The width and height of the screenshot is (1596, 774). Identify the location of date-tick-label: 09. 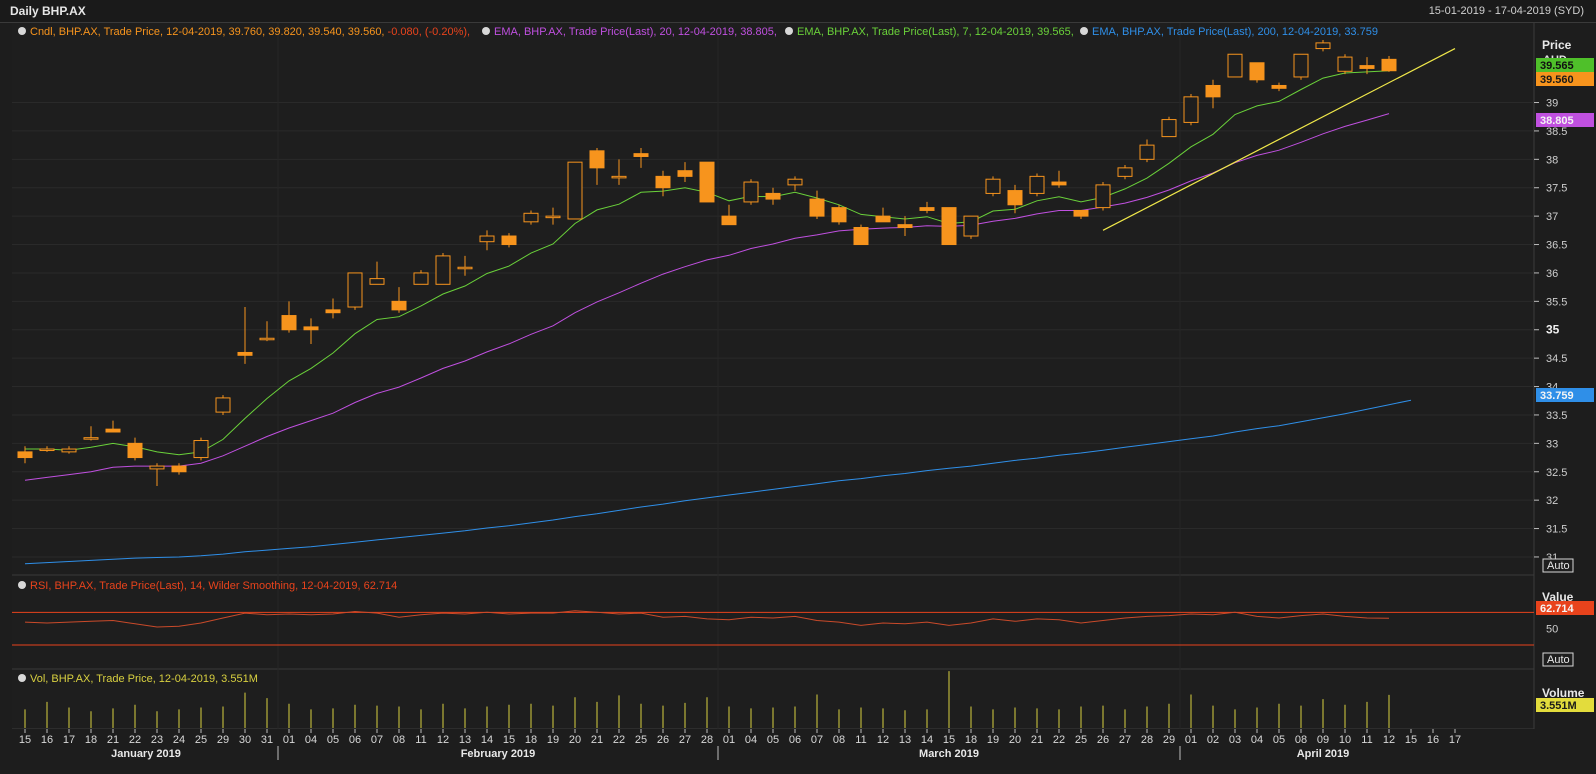
(1323, 740).